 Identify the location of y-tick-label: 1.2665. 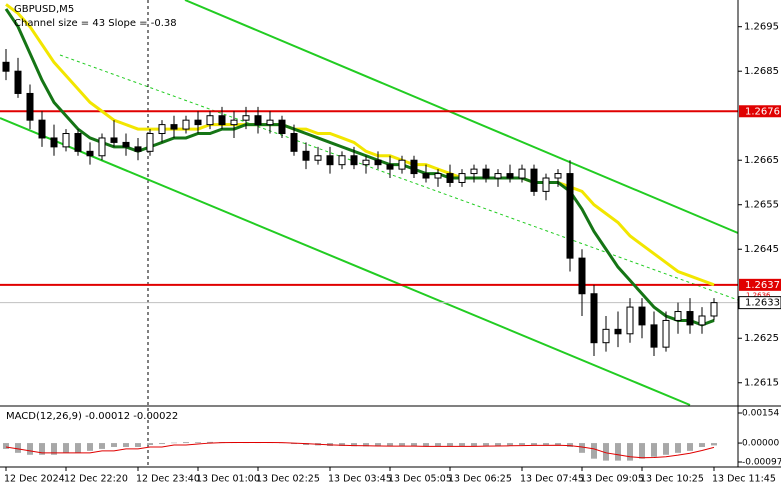
(761, 160).